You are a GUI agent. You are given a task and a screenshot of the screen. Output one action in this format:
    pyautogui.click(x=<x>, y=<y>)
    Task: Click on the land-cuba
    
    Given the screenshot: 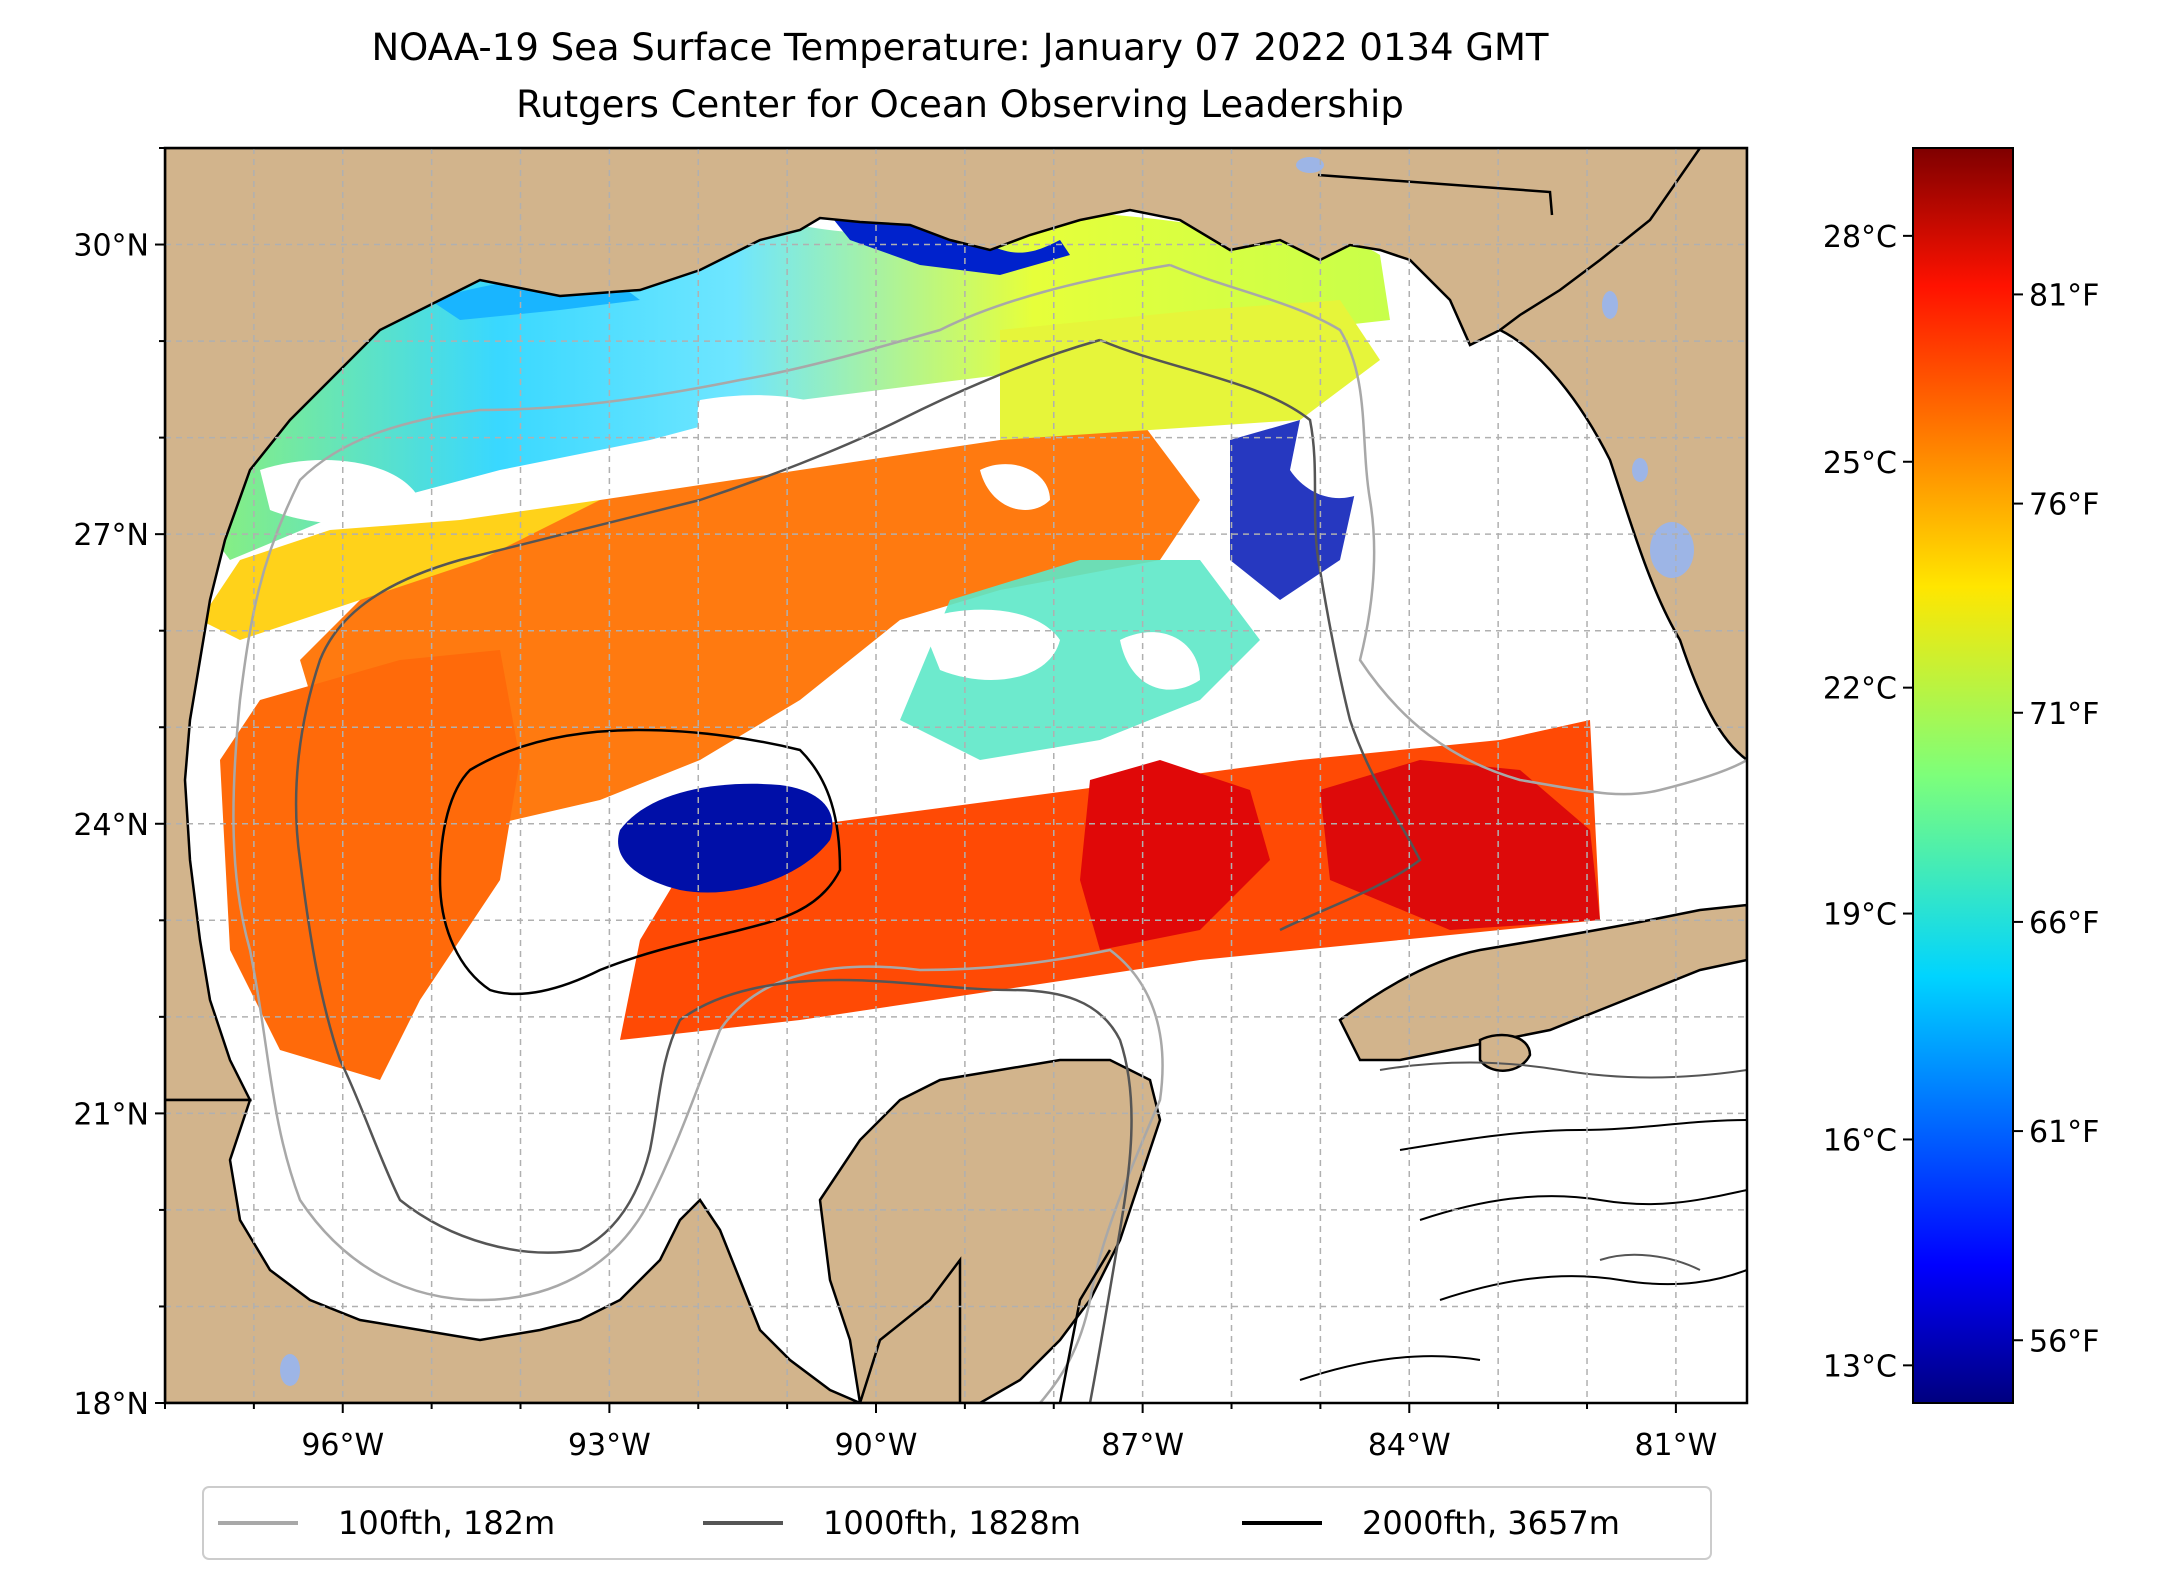 What is the action you would take?
    pyautogui.click(x=1542, y=982)
    